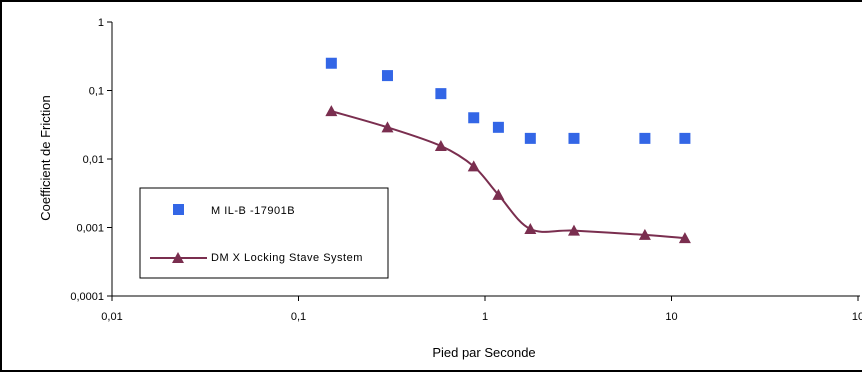 This screenshot has height=372, width=862. What do you see at coordinates (253, 211) in the screenshot?
I see `legend-label-series-1: M IL-B -17901B` at bounding box center [253, 211].